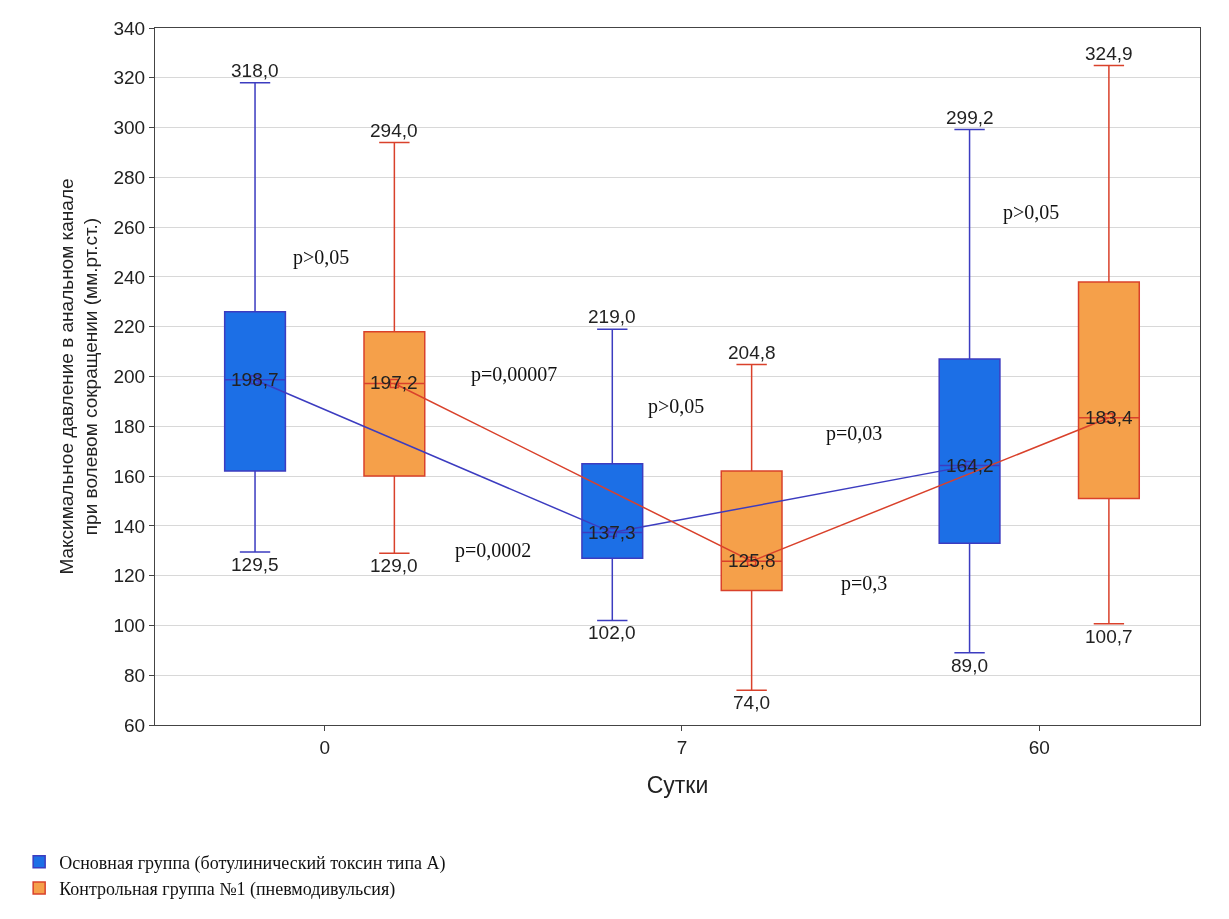  What do you see at coordinates (864, 583) in the screenshot?
I see `annotation: p=0,3` at bounding box center [864, 583].